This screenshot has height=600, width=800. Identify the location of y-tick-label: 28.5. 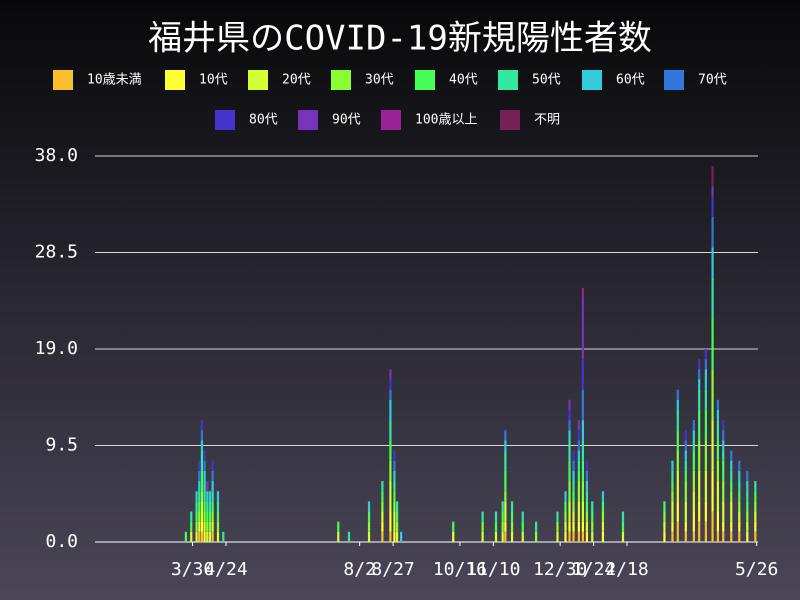
(56, 252).